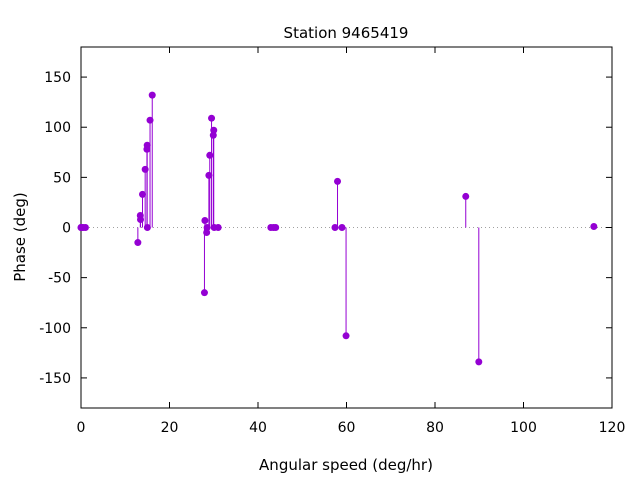  Describe the element at coordinates (346, 33) in the screenshot. I see `chart-title: Station 9465419` at that location.